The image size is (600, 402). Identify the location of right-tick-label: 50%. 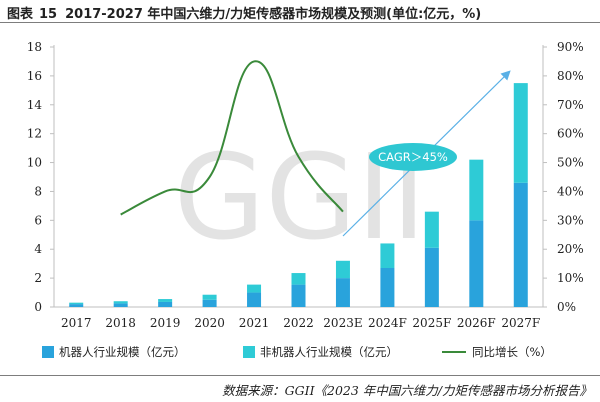
(570, 163).